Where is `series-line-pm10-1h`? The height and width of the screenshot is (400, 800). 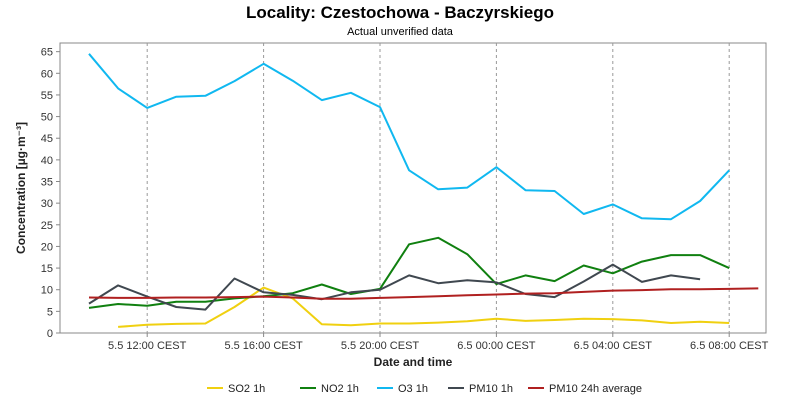
series-line-pm10-1h is located at coordinates (394, 287).